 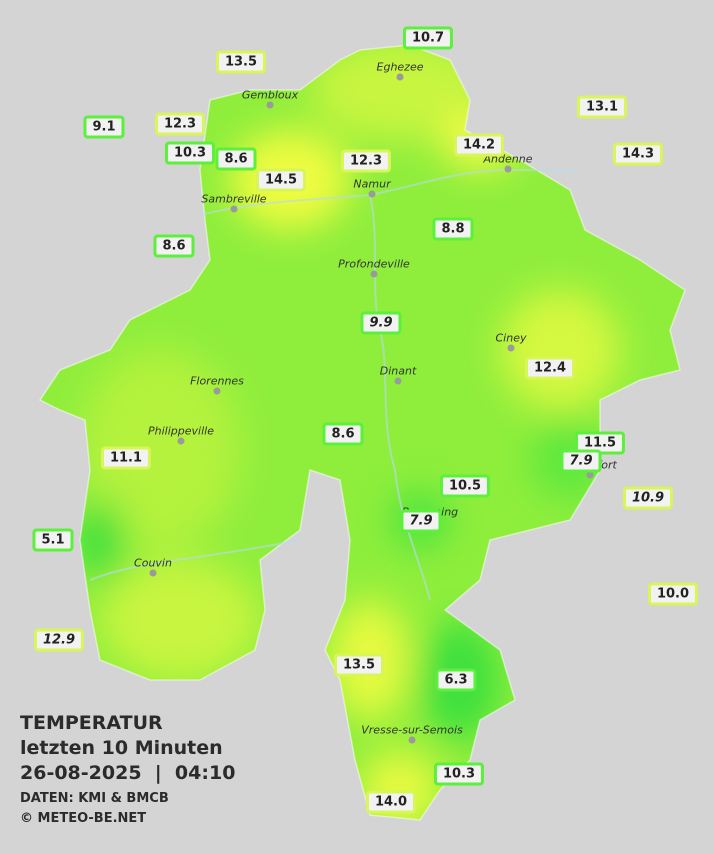 What do you see at coordinates (602, 107) in the screenshot?
I see `station-value: 13.1` at bounding box center [602, 107].